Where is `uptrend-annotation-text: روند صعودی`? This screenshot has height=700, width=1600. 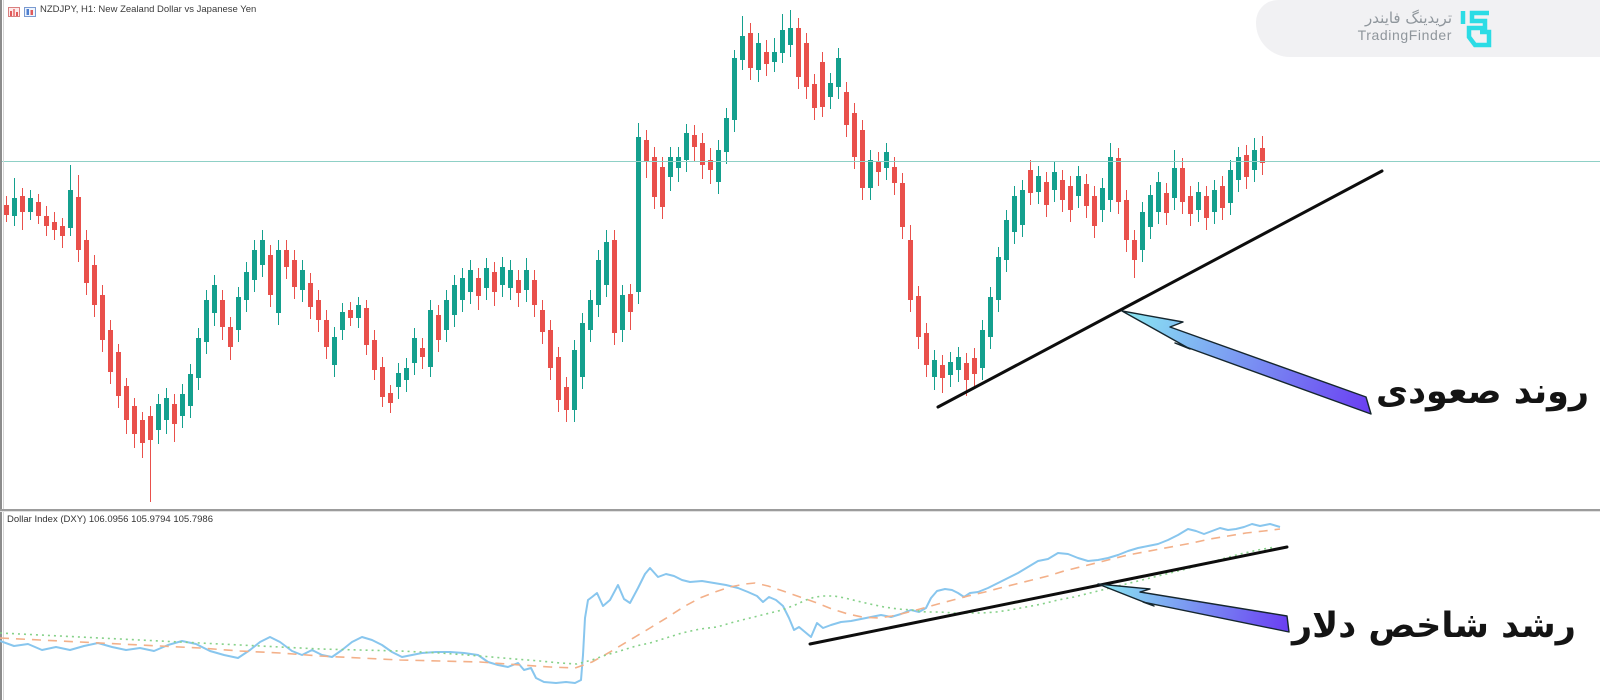 uptrend-annotation-text: روند صعودی is located at coordinates (1483, 392).